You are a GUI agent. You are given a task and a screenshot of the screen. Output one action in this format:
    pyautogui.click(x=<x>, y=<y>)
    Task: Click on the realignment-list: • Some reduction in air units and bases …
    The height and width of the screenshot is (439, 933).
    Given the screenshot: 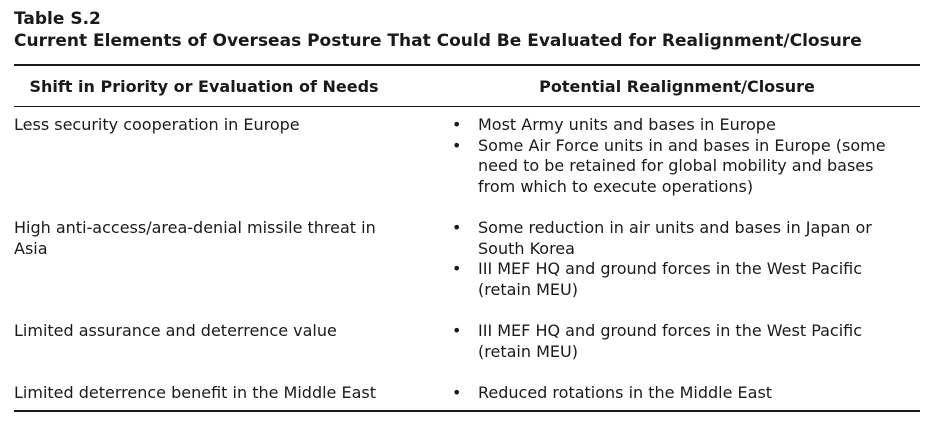 What is the action you would take?
    pyautogui.click(x=664, y=259)
    